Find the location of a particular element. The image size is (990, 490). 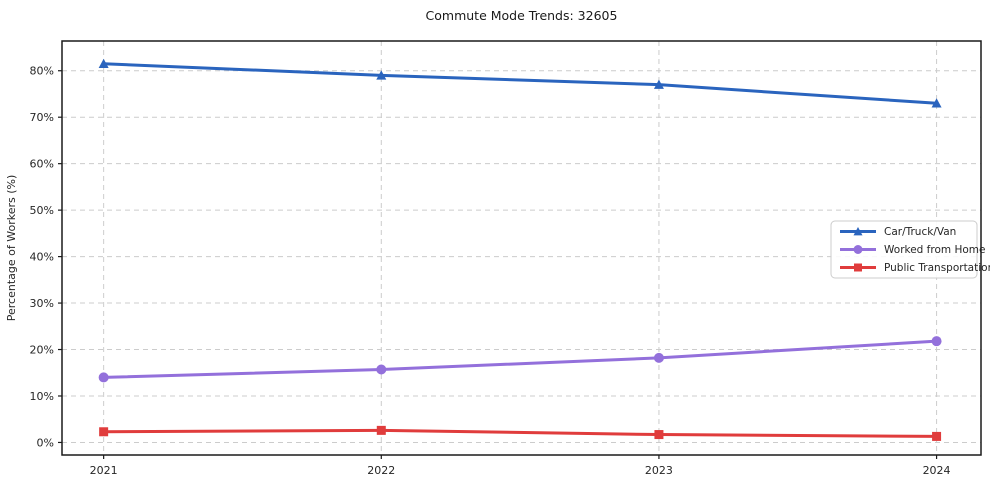

series-car-truck-van is located at coordinates (520, 83).